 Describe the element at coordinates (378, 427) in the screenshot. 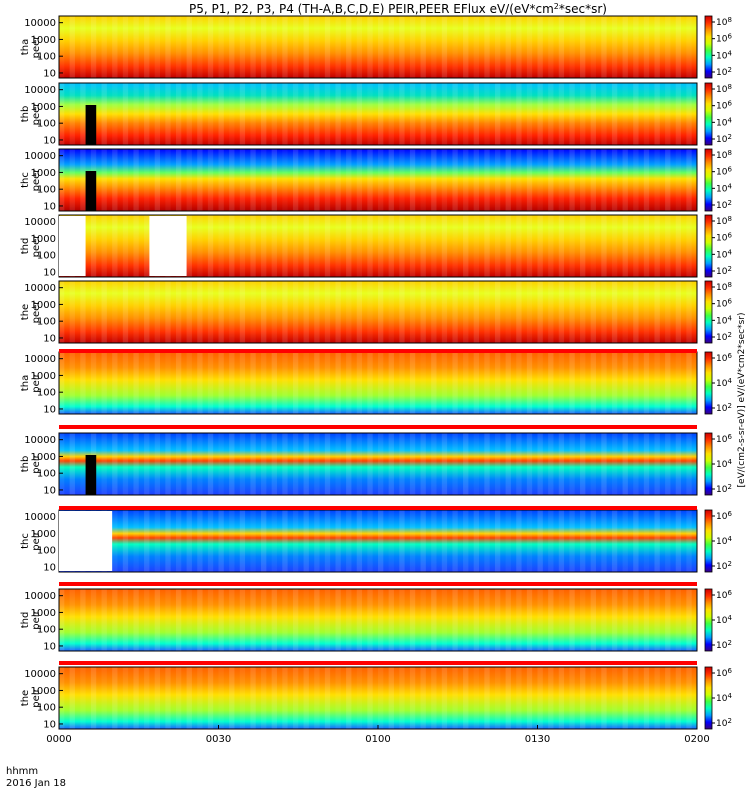

I see `mode-flag-bar` at that location.